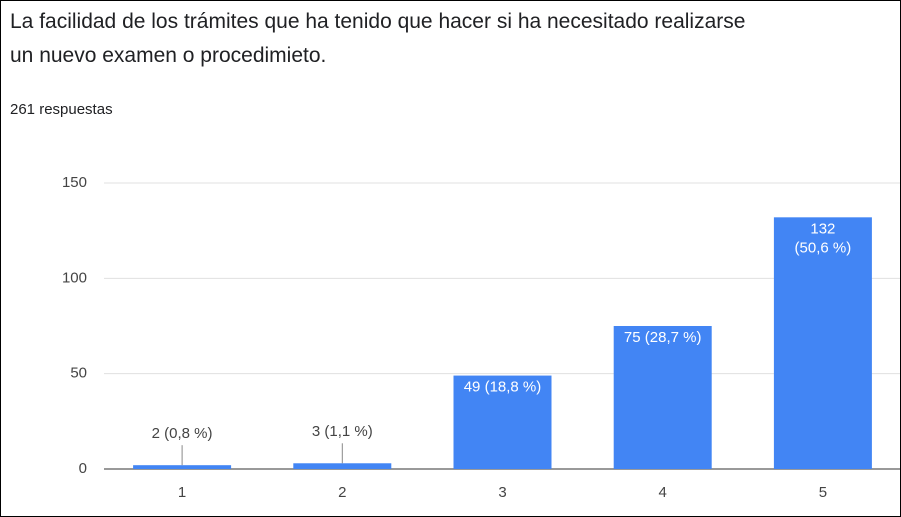 The width and height of the screenshot is (901, 517). What do you see at coordinates (663, 337) in the screenshot?
I see `data-label: 75 (28,7 %)` at bounding box center [663, 337].